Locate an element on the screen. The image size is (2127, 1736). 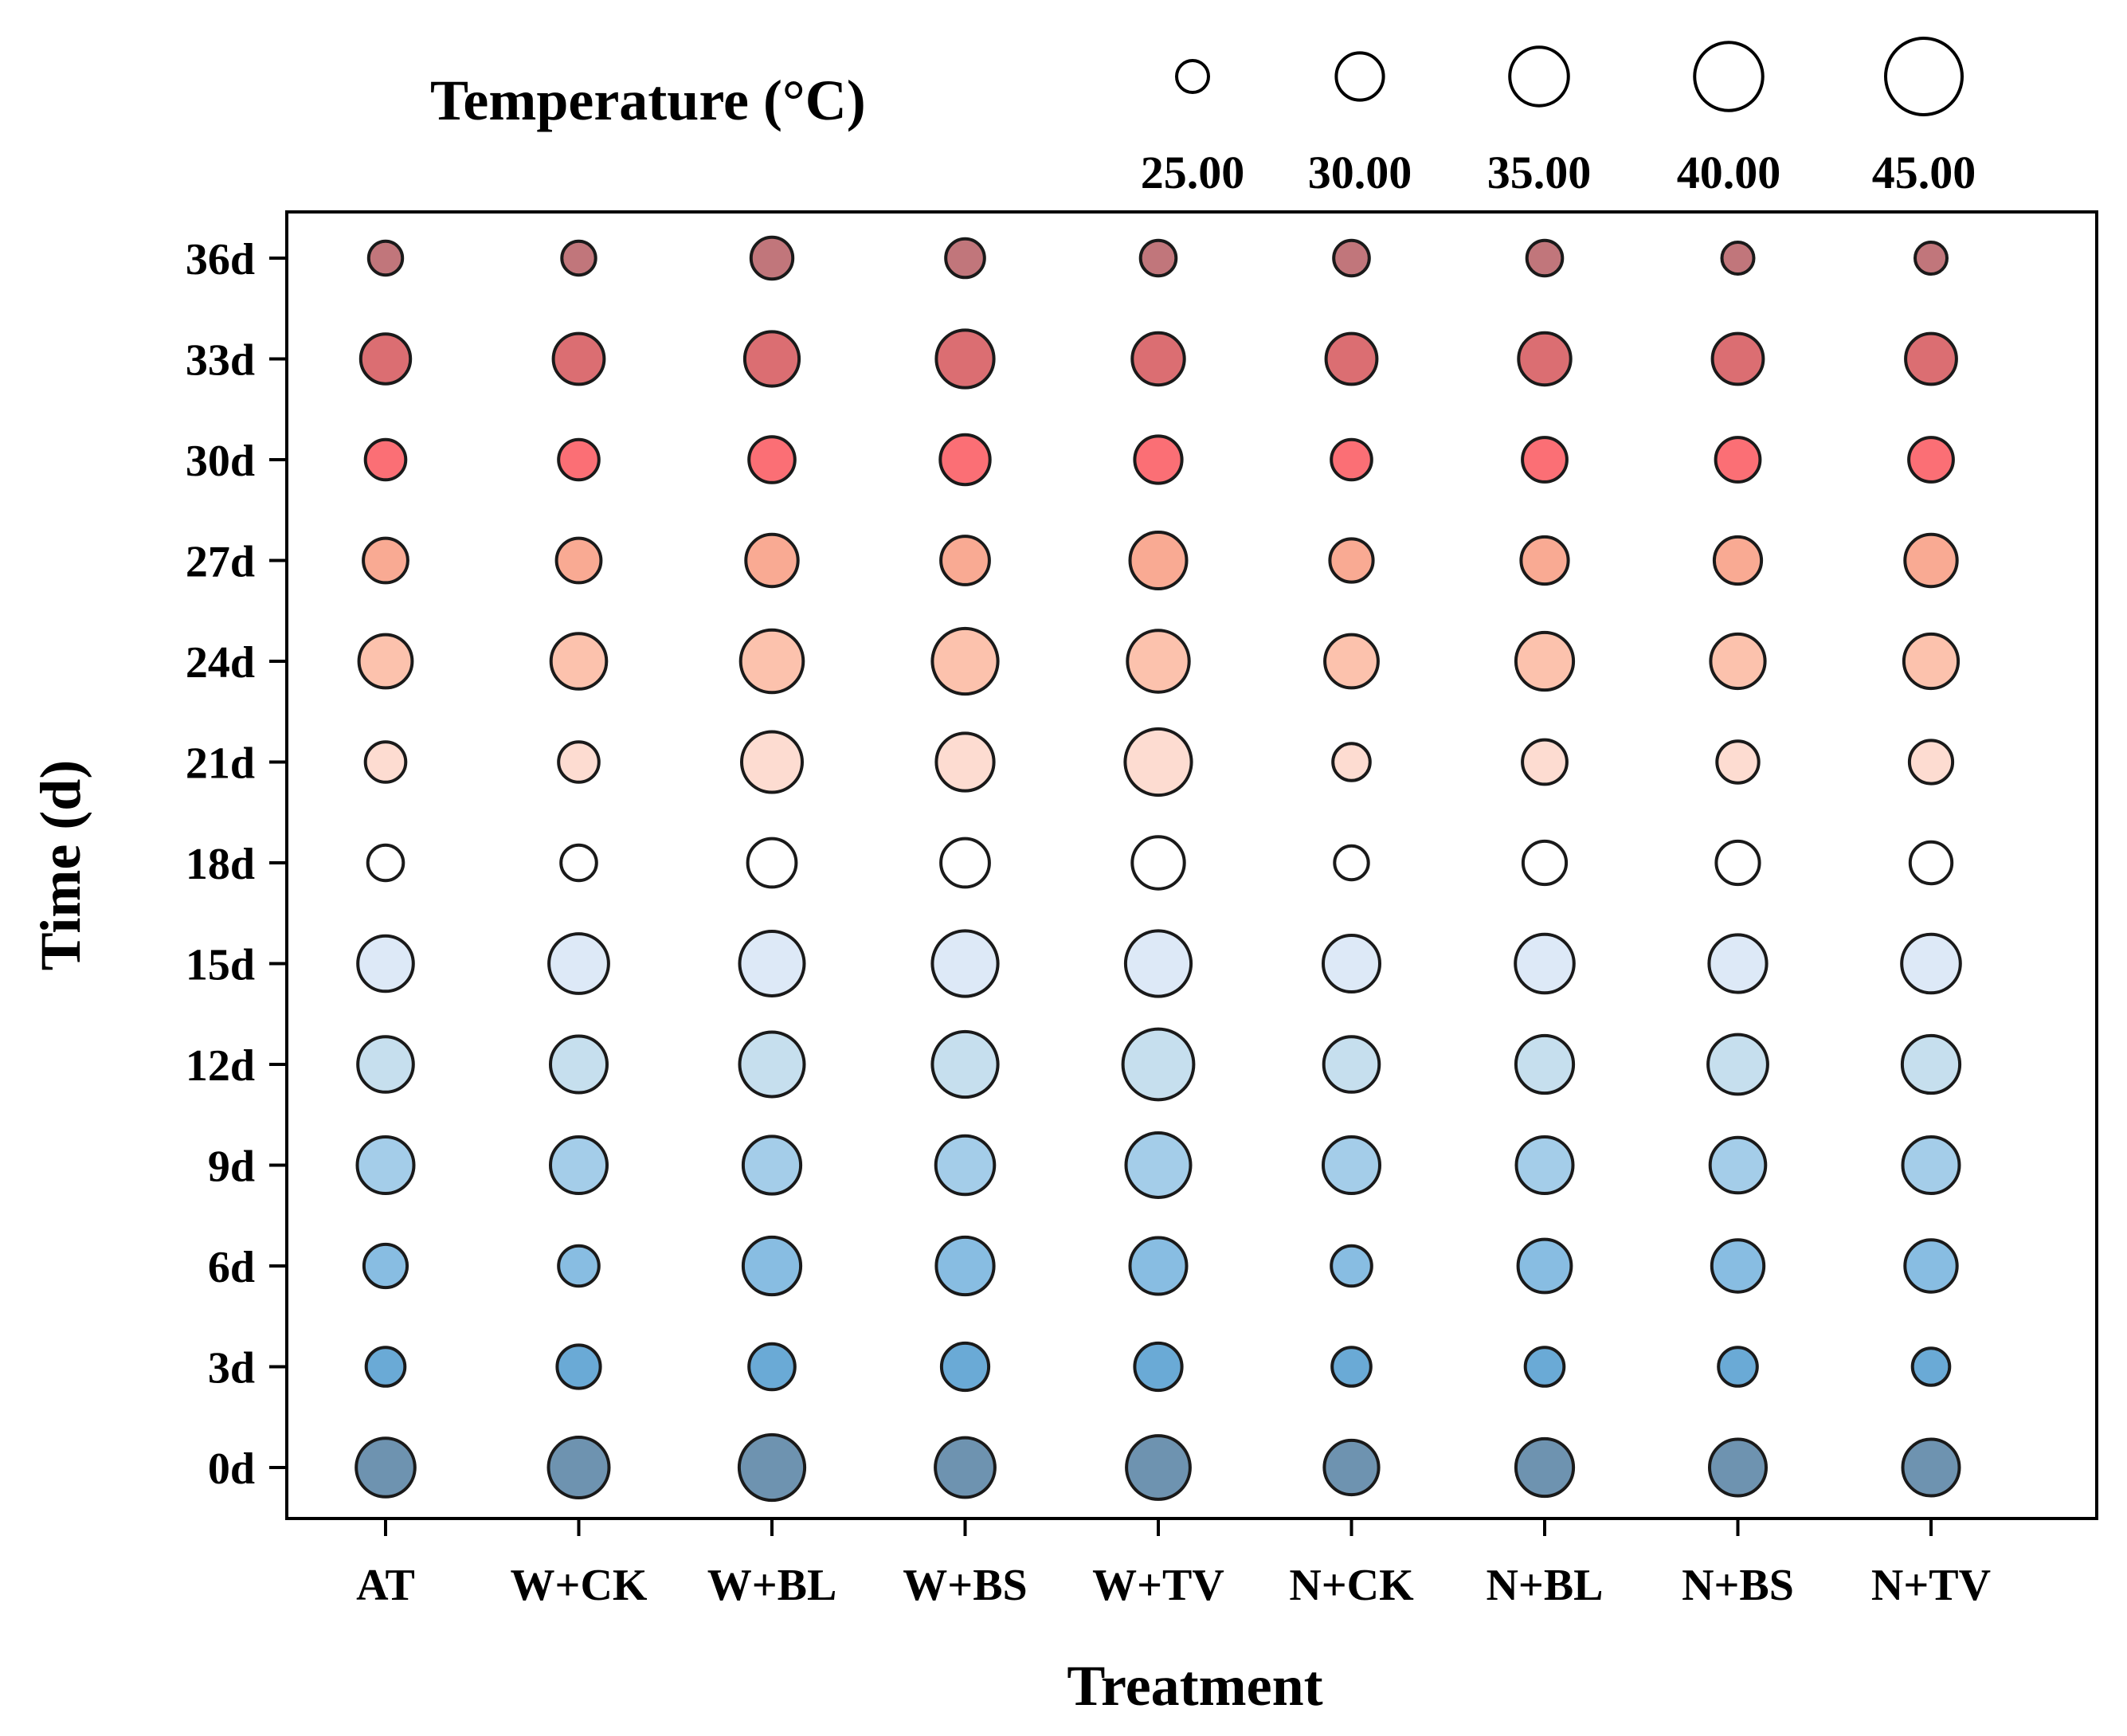
bubble-W+CK-6d is located at coordinates (579, 1266).